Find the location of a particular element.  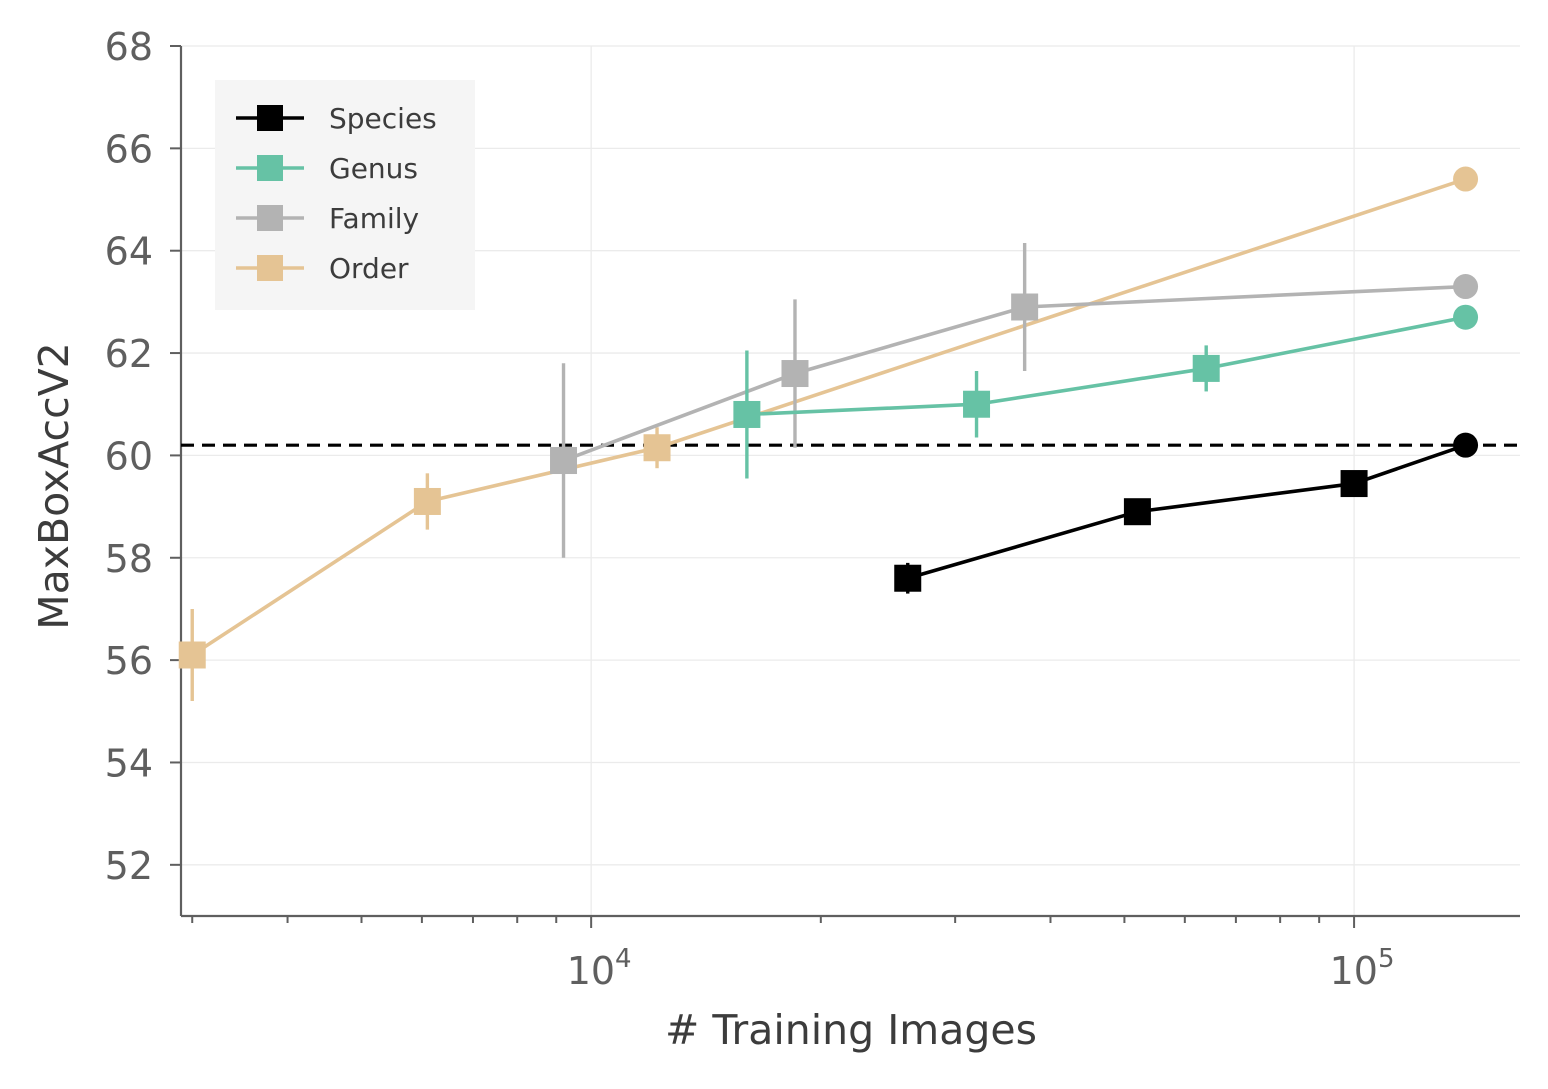

legend-label: Genus is located at coordinates (373, 168).